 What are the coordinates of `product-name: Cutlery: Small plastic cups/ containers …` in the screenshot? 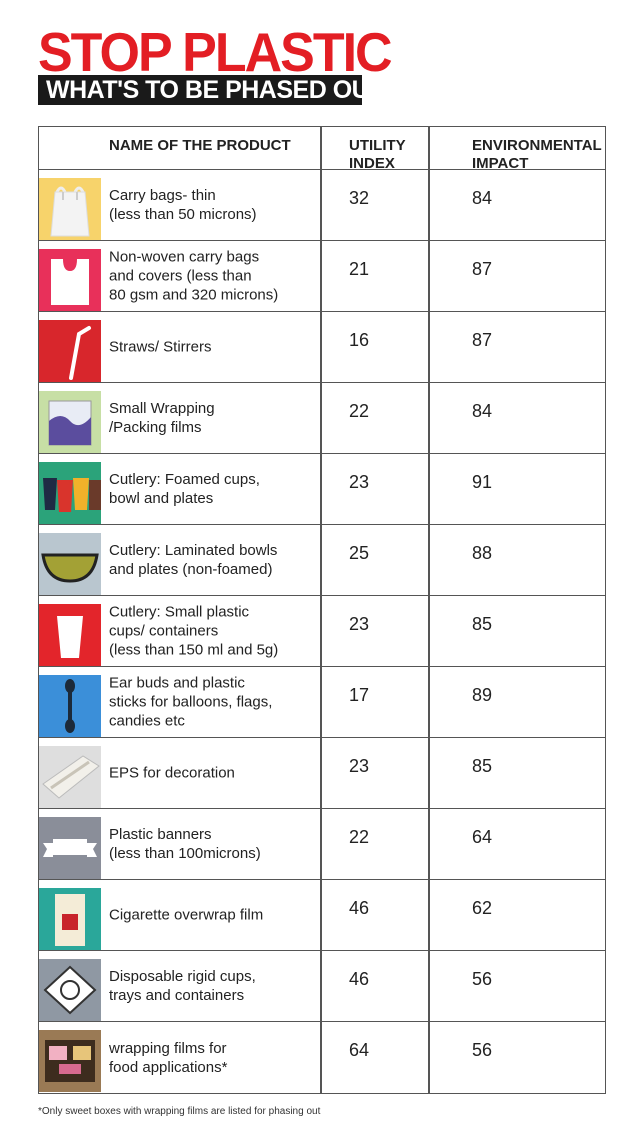 It's located at (194, 631).